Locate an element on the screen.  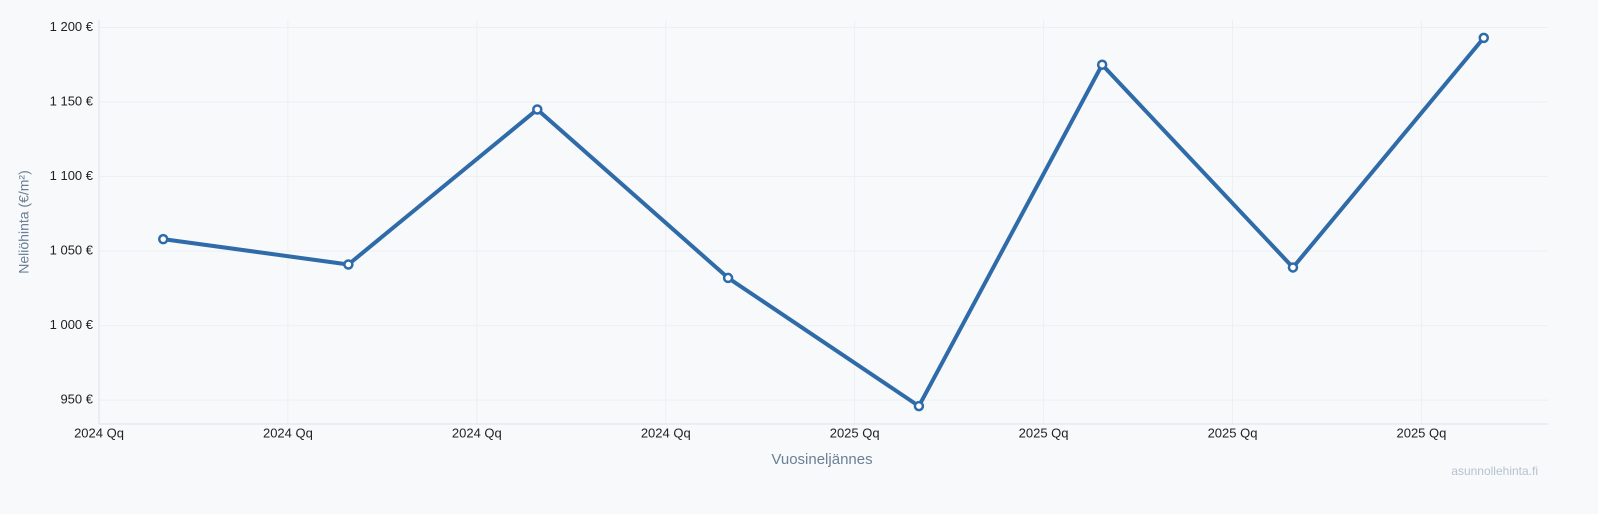
y-tick-label: 1 200 € is located at coordinates (72, 26).